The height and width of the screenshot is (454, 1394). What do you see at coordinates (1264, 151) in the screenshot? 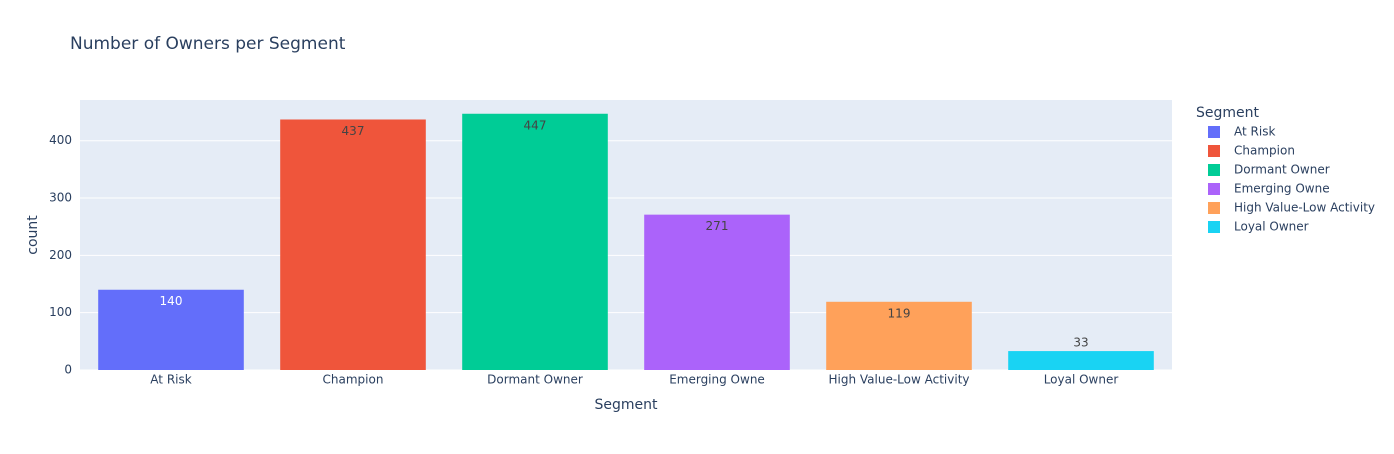
I see `legend-label: Champion` at bounding box center [1264, 151].